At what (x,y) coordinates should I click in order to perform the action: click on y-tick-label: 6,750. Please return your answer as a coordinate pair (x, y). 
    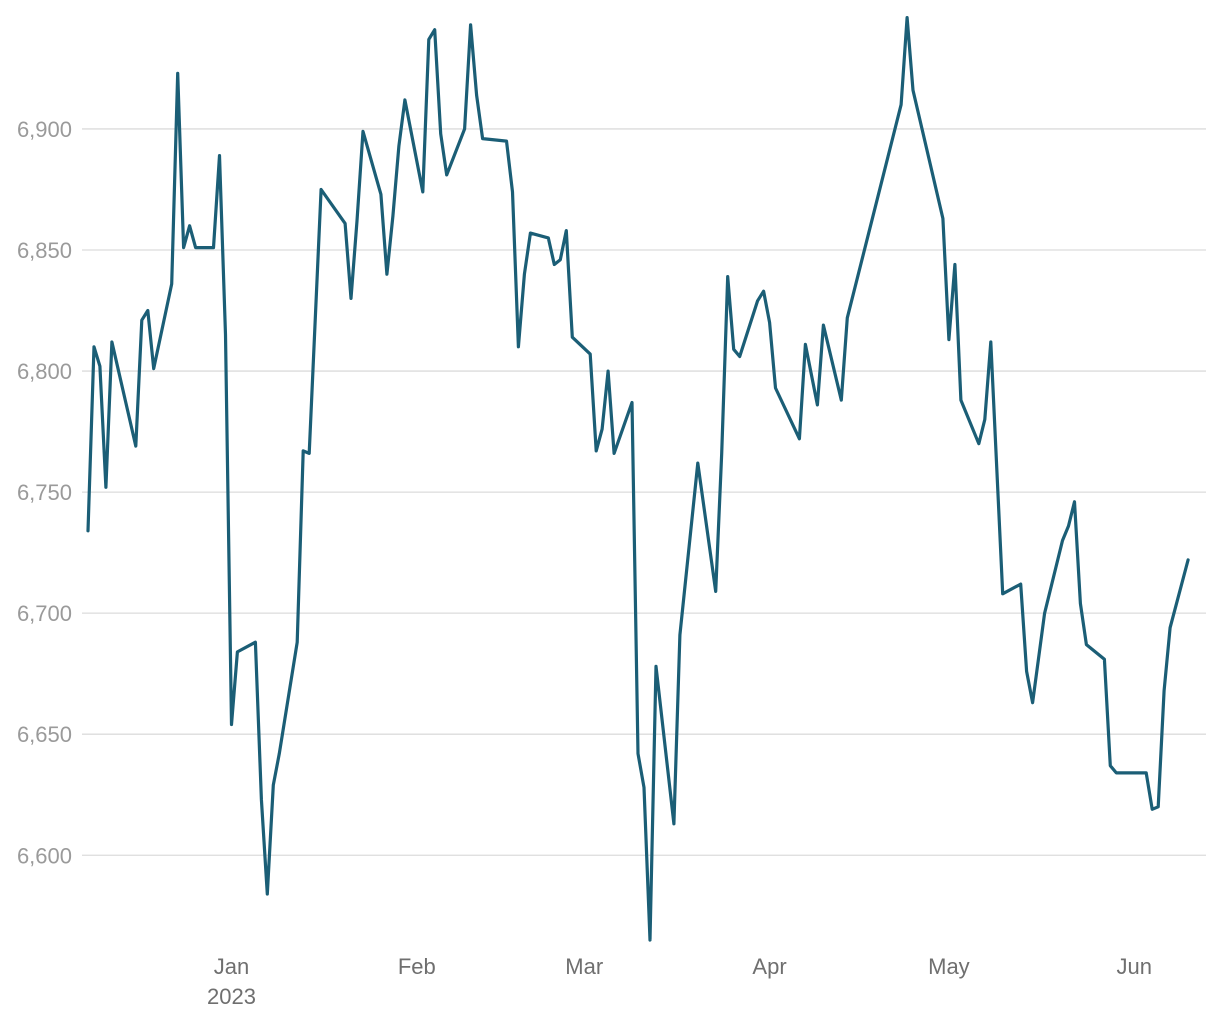
    Looking at the image, I should click on (44, 492).